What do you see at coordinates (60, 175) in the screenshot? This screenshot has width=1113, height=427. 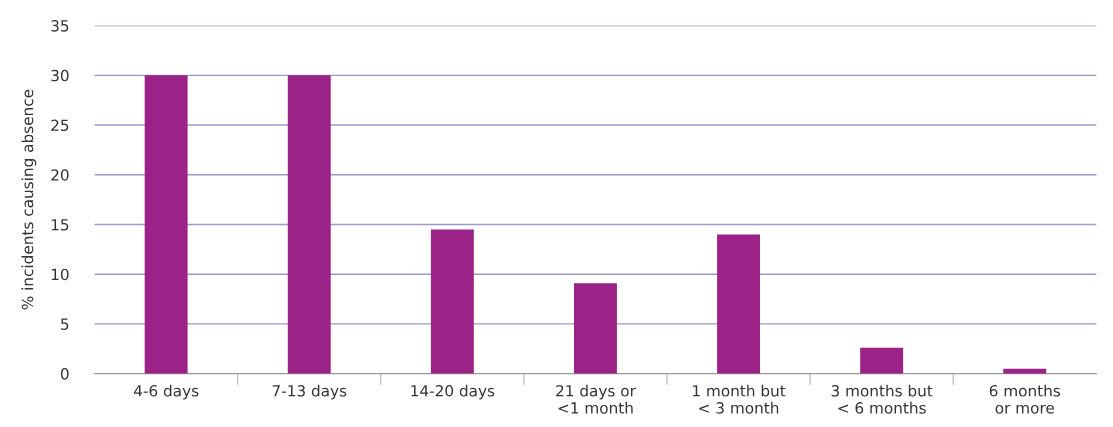 I see `y-tick-label: 20` at bounding box center [60, 175].